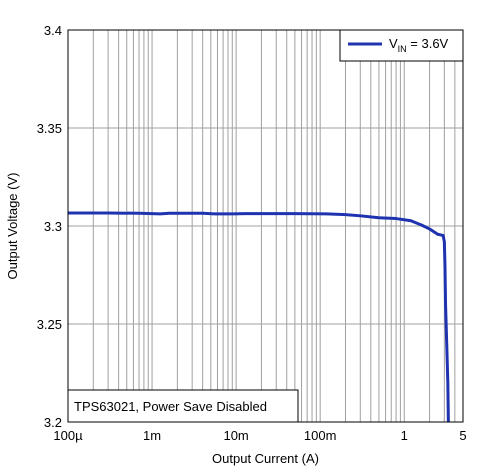 The height and width of the screenshot is (474, 482). Describe the element at coordinates (49, 128) in the screenshot. I see `y-tick-label: 3.35` at that location.